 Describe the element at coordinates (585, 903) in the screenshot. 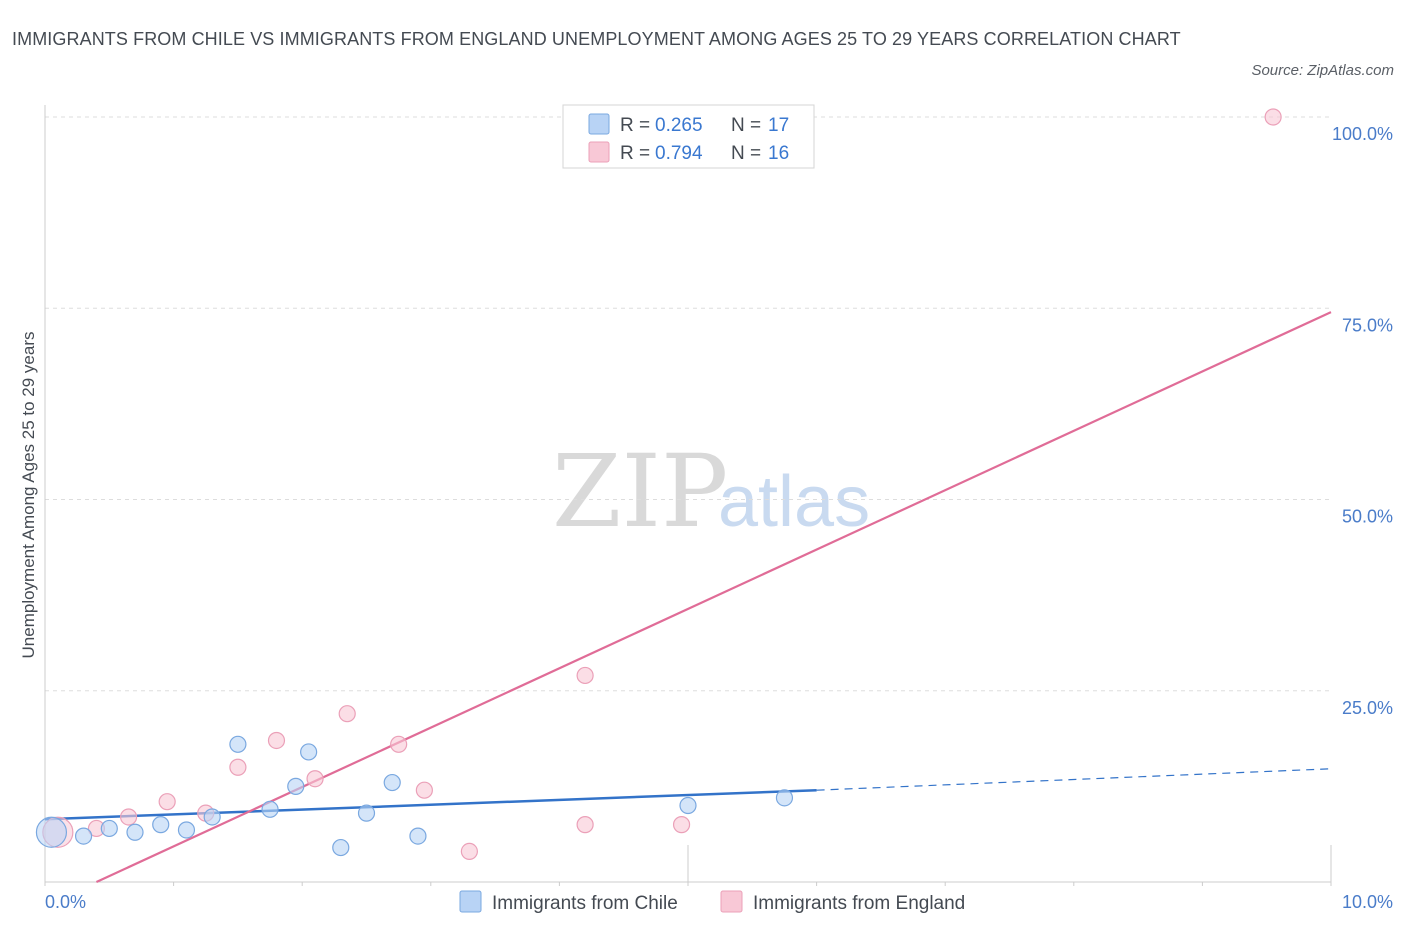

I see `bottom-legend-label-chile: Immigrants from Chile` at that location.